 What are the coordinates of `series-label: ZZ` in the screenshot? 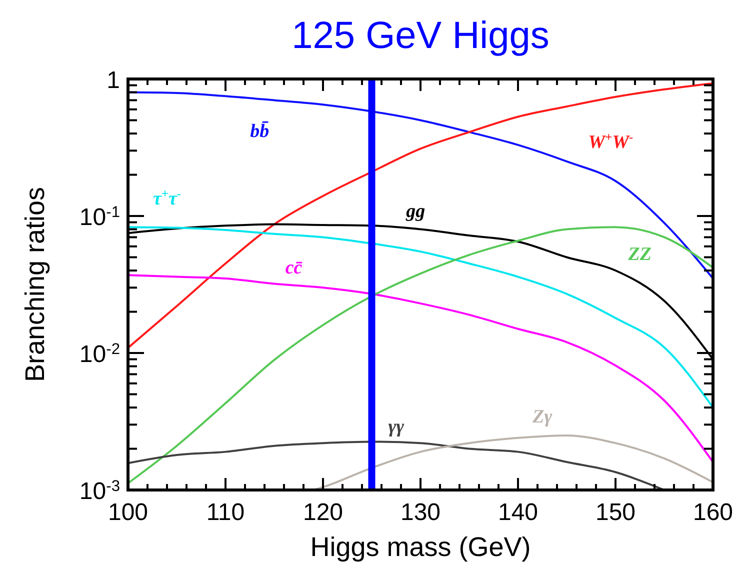 It's located at (639, 255).